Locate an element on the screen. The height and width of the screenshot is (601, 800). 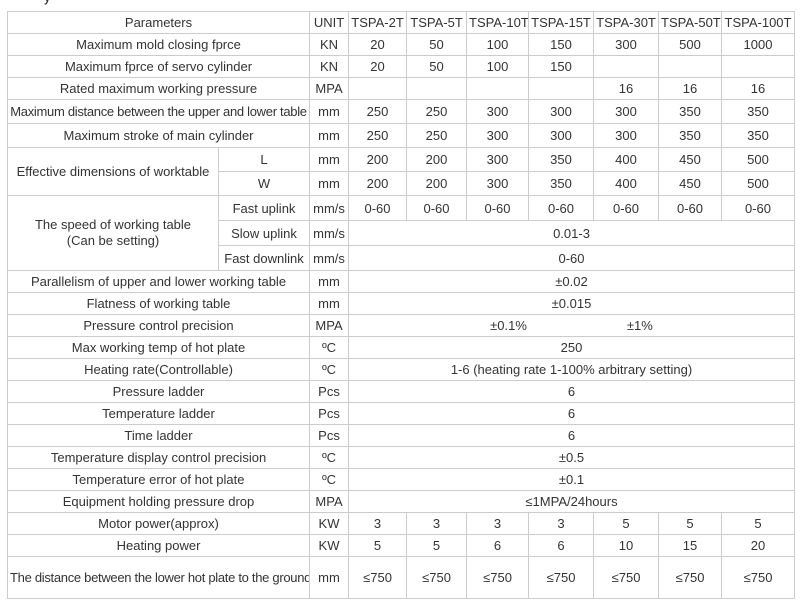
table-cell-merged: ±0.1 is located at coordinates (572, 479).